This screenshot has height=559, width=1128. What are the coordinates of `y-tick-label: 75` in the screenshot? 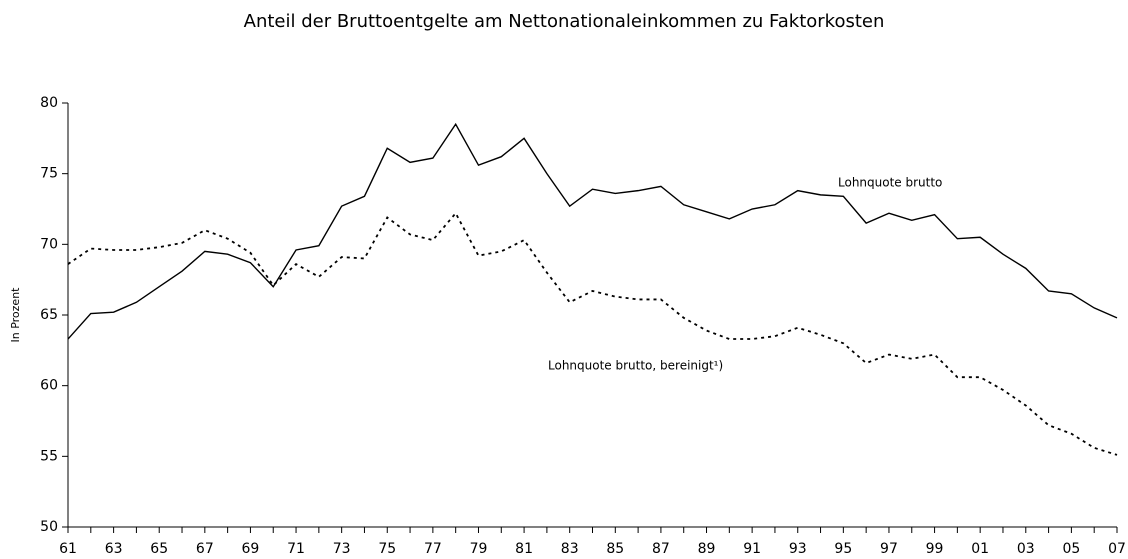 It's located at (49, 174).